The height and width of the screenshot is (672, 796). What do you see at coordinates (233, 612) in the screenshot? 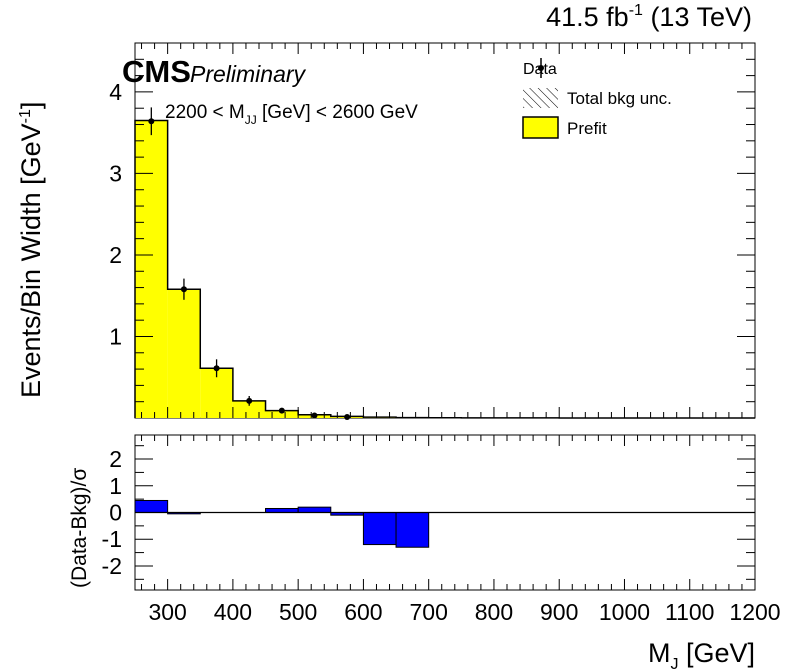
I see `x-tick-label: 400` at bounding box center [233, 612].